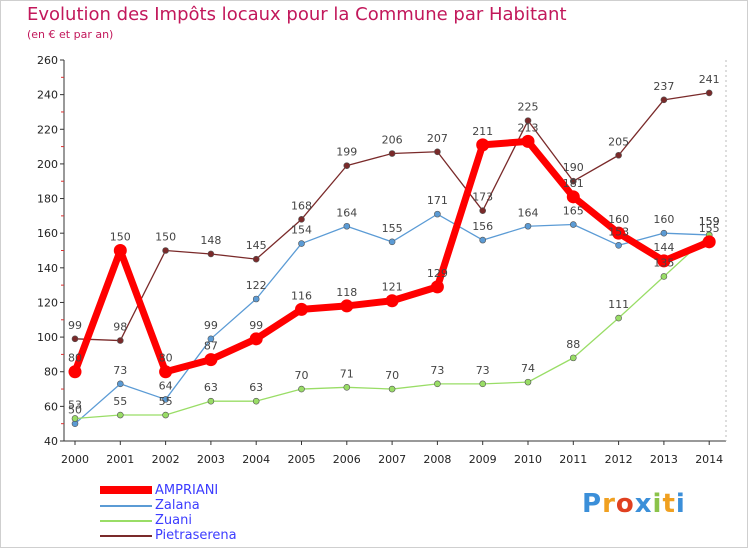 The image size is (750, 550). What do you see at coordinates (618, 231) in the screenshot?
I see `data-label-zalana: 153` at bounding box center [618, 231].